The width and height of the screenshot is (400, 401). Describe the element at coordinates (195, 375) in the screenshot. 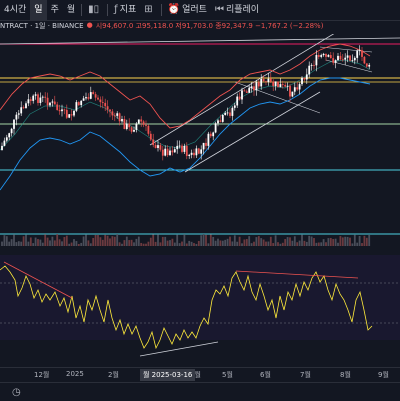

I see `time-label: 4월` at that location.